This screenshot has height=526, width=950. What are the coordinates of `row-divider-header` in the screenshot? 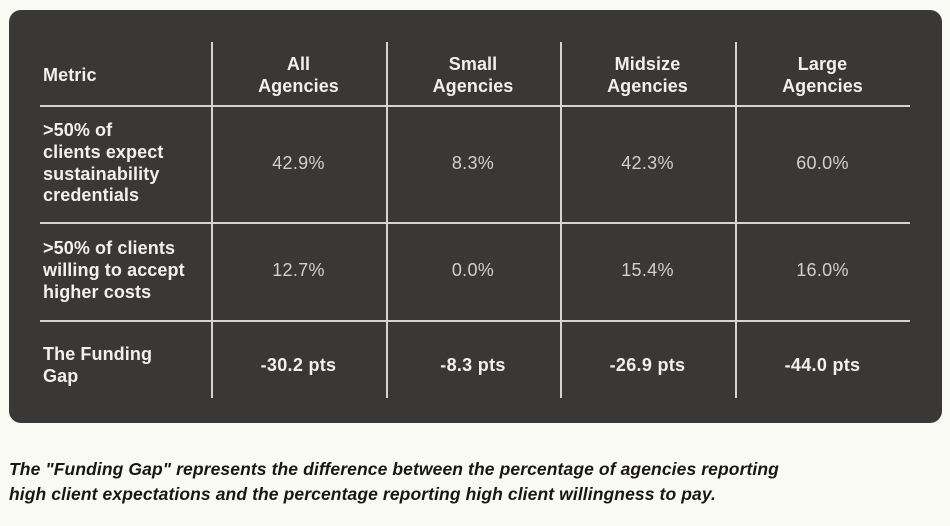 It's located at (475, 106).